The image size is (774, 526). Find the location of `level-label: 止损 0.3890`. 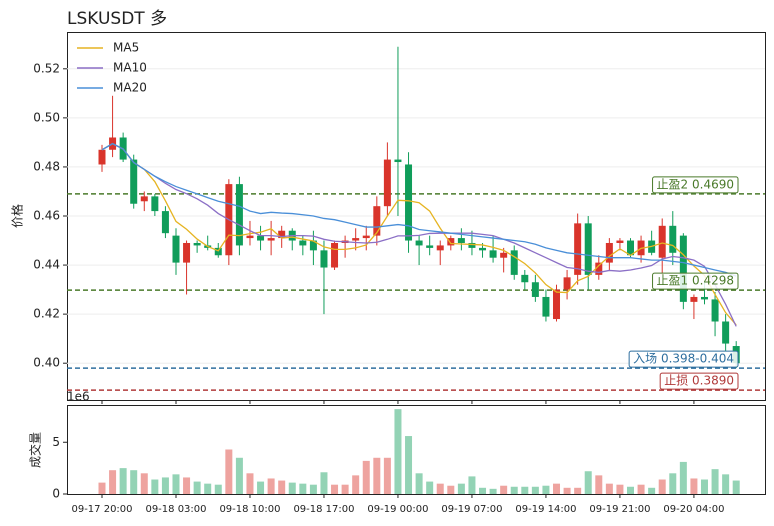

level-label: 止损 0.3890 is located at coordinates (699, 381).